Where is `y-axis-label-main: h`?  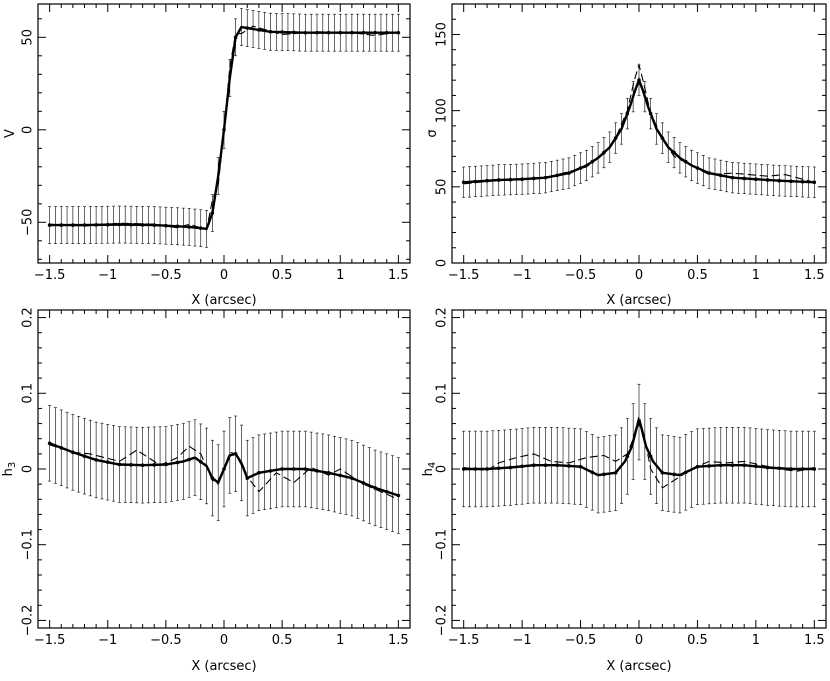 y-axis-label-main: h is located at coordinates (428, 472).